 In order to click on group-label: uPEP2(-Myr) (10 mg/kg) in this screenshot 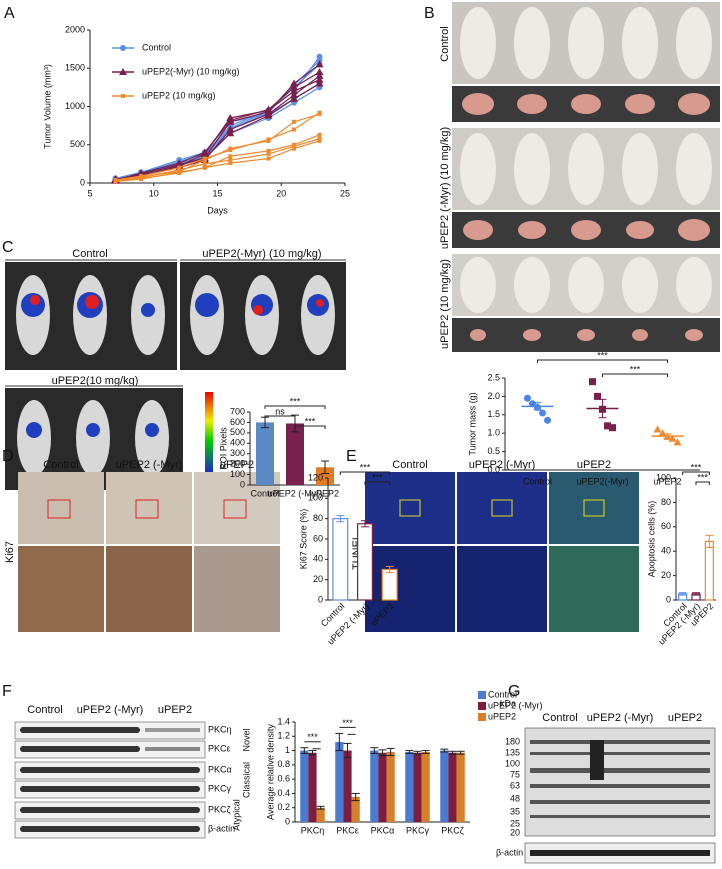, I will do `click(261, 254)`.